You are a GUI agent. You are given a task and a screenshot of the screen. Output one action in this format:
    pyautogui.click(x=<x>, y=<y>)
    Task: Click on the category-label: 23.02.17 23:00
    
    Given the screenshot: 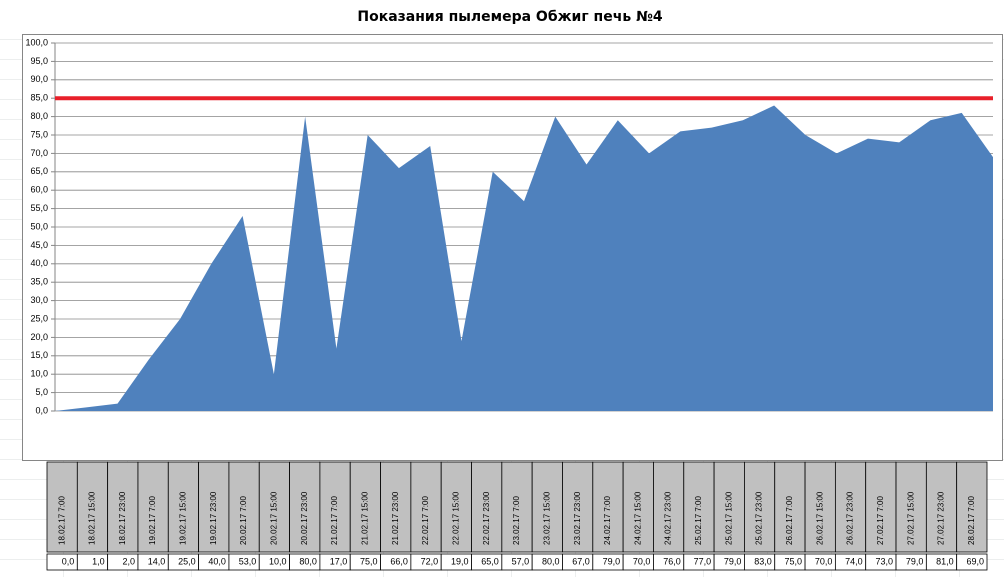 What is the action you would take?
    pyautogui.click(x=577, y=518)
    